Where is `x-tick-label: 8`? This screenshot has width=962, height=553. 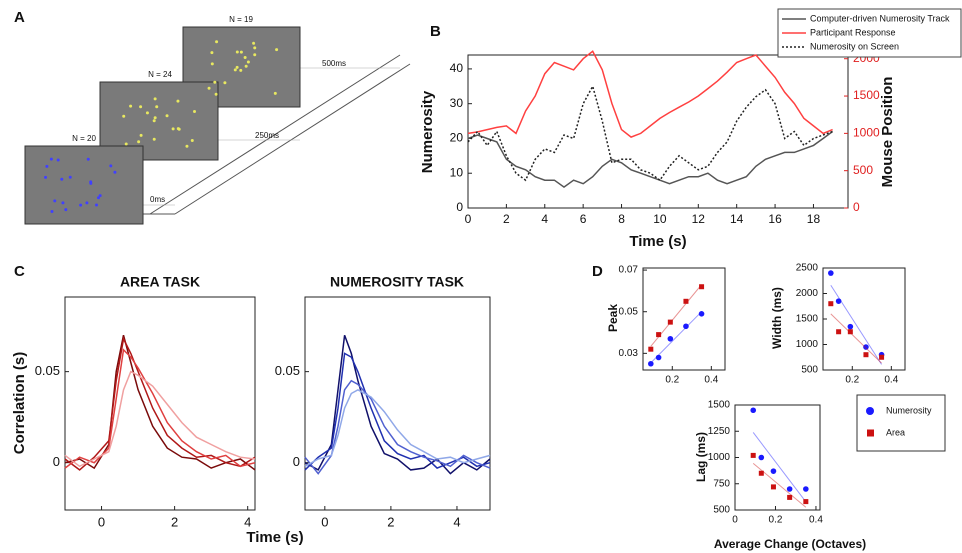
x-tick-label: 8 is located at coordinates (621, 219).